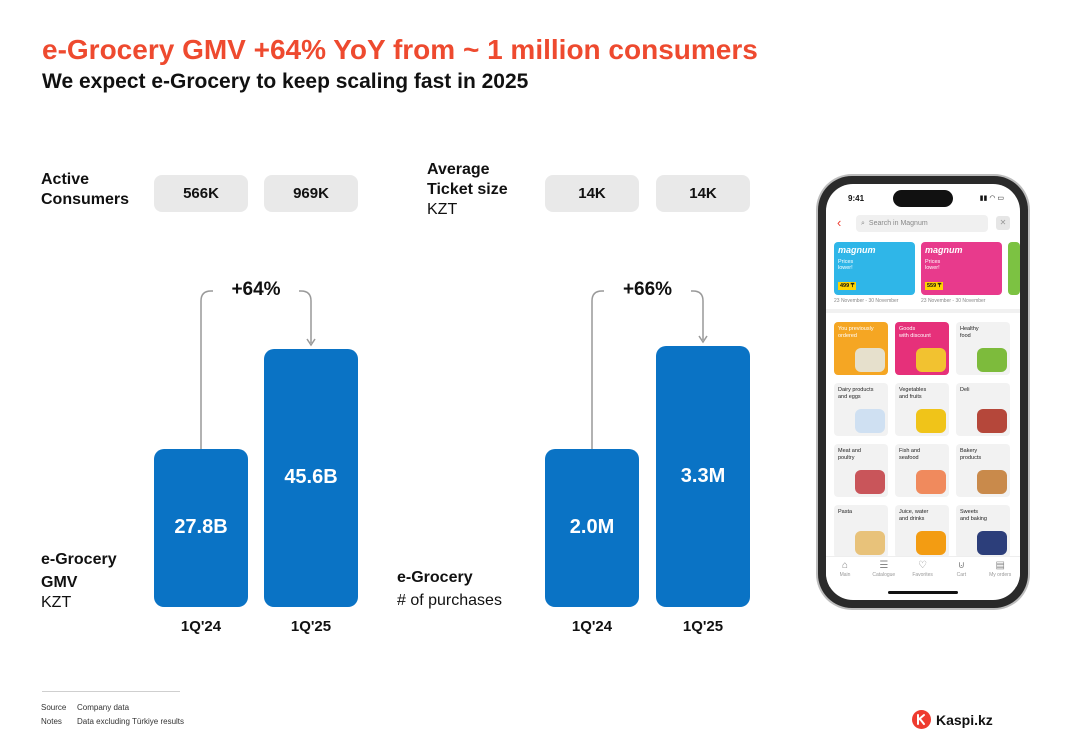 This screenshot has width=1082, height=741. I want to click on promo-card-peek, so click(1014, 268).